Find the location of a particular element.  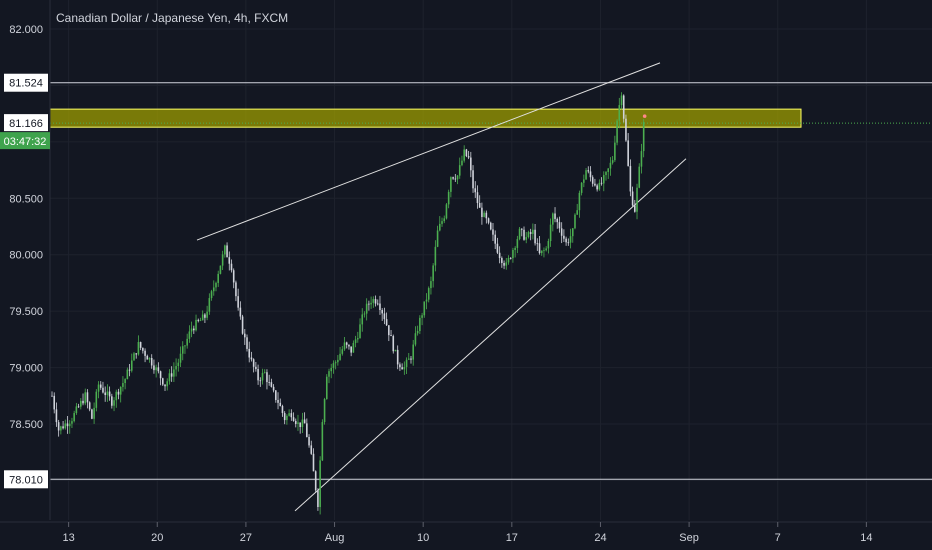

last-price-marker is located at coordinates (644, 116).